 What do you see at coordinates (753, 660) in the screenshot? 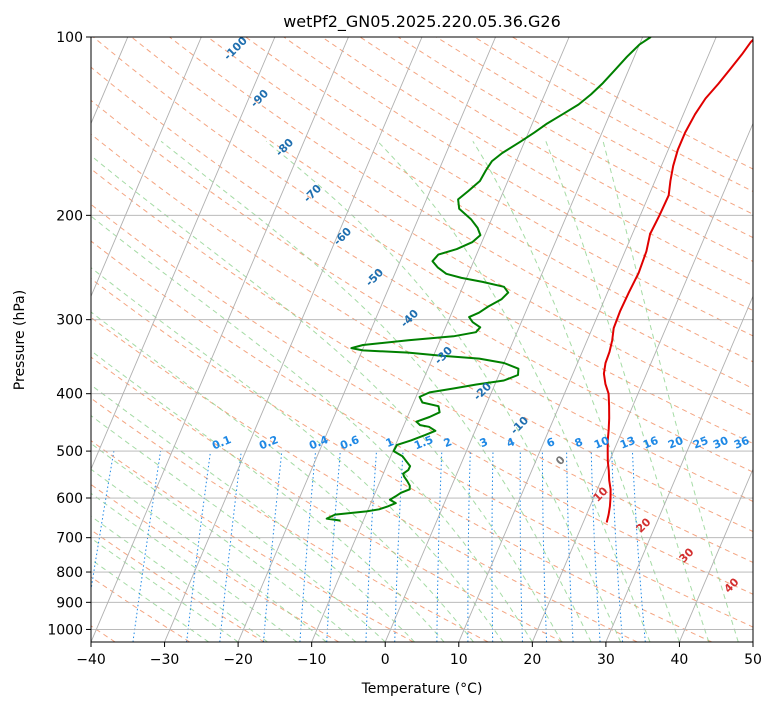
I see `x-tick-label: 50` at bounding box center [753, 660].